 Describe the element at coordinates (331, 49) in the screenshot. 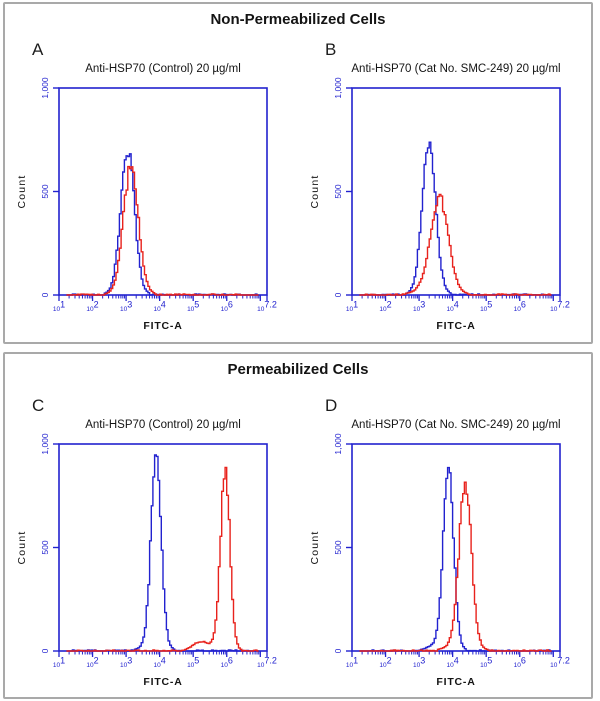

I see `panel-letter-b: B` at that location.